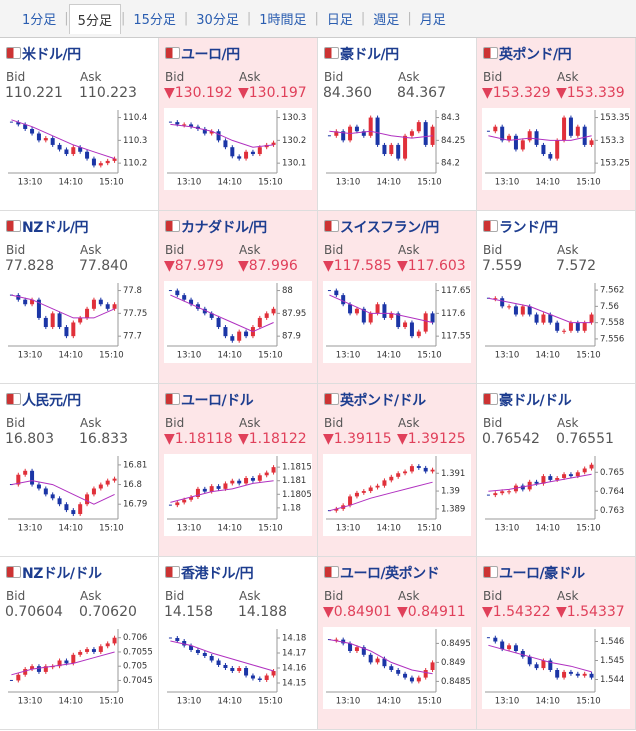  What do you see at coordinates (390, 574) in the screenshot?
I see `pair-name: ユーロ/英ポンド` at bounding box center [390, 574].